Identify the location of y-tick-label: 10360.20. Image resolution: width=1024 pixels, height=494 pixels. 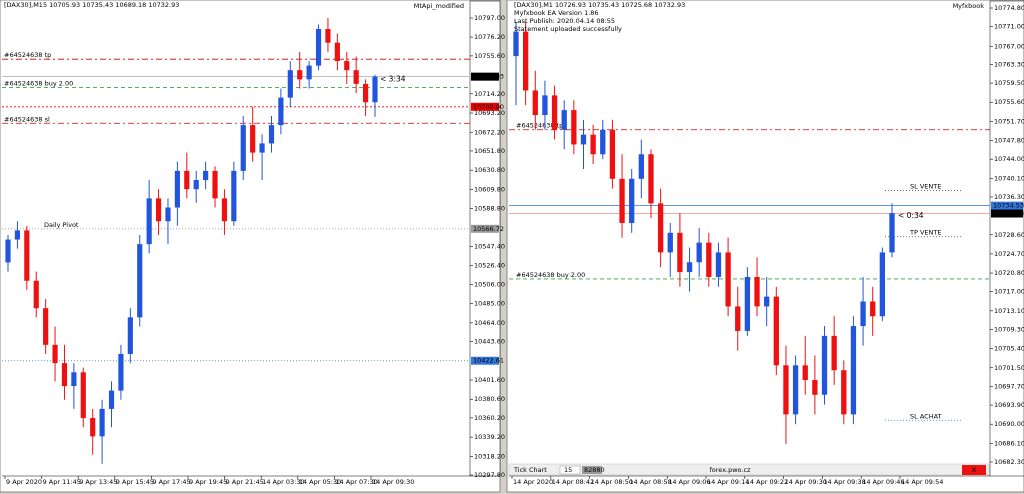
(489, 418).